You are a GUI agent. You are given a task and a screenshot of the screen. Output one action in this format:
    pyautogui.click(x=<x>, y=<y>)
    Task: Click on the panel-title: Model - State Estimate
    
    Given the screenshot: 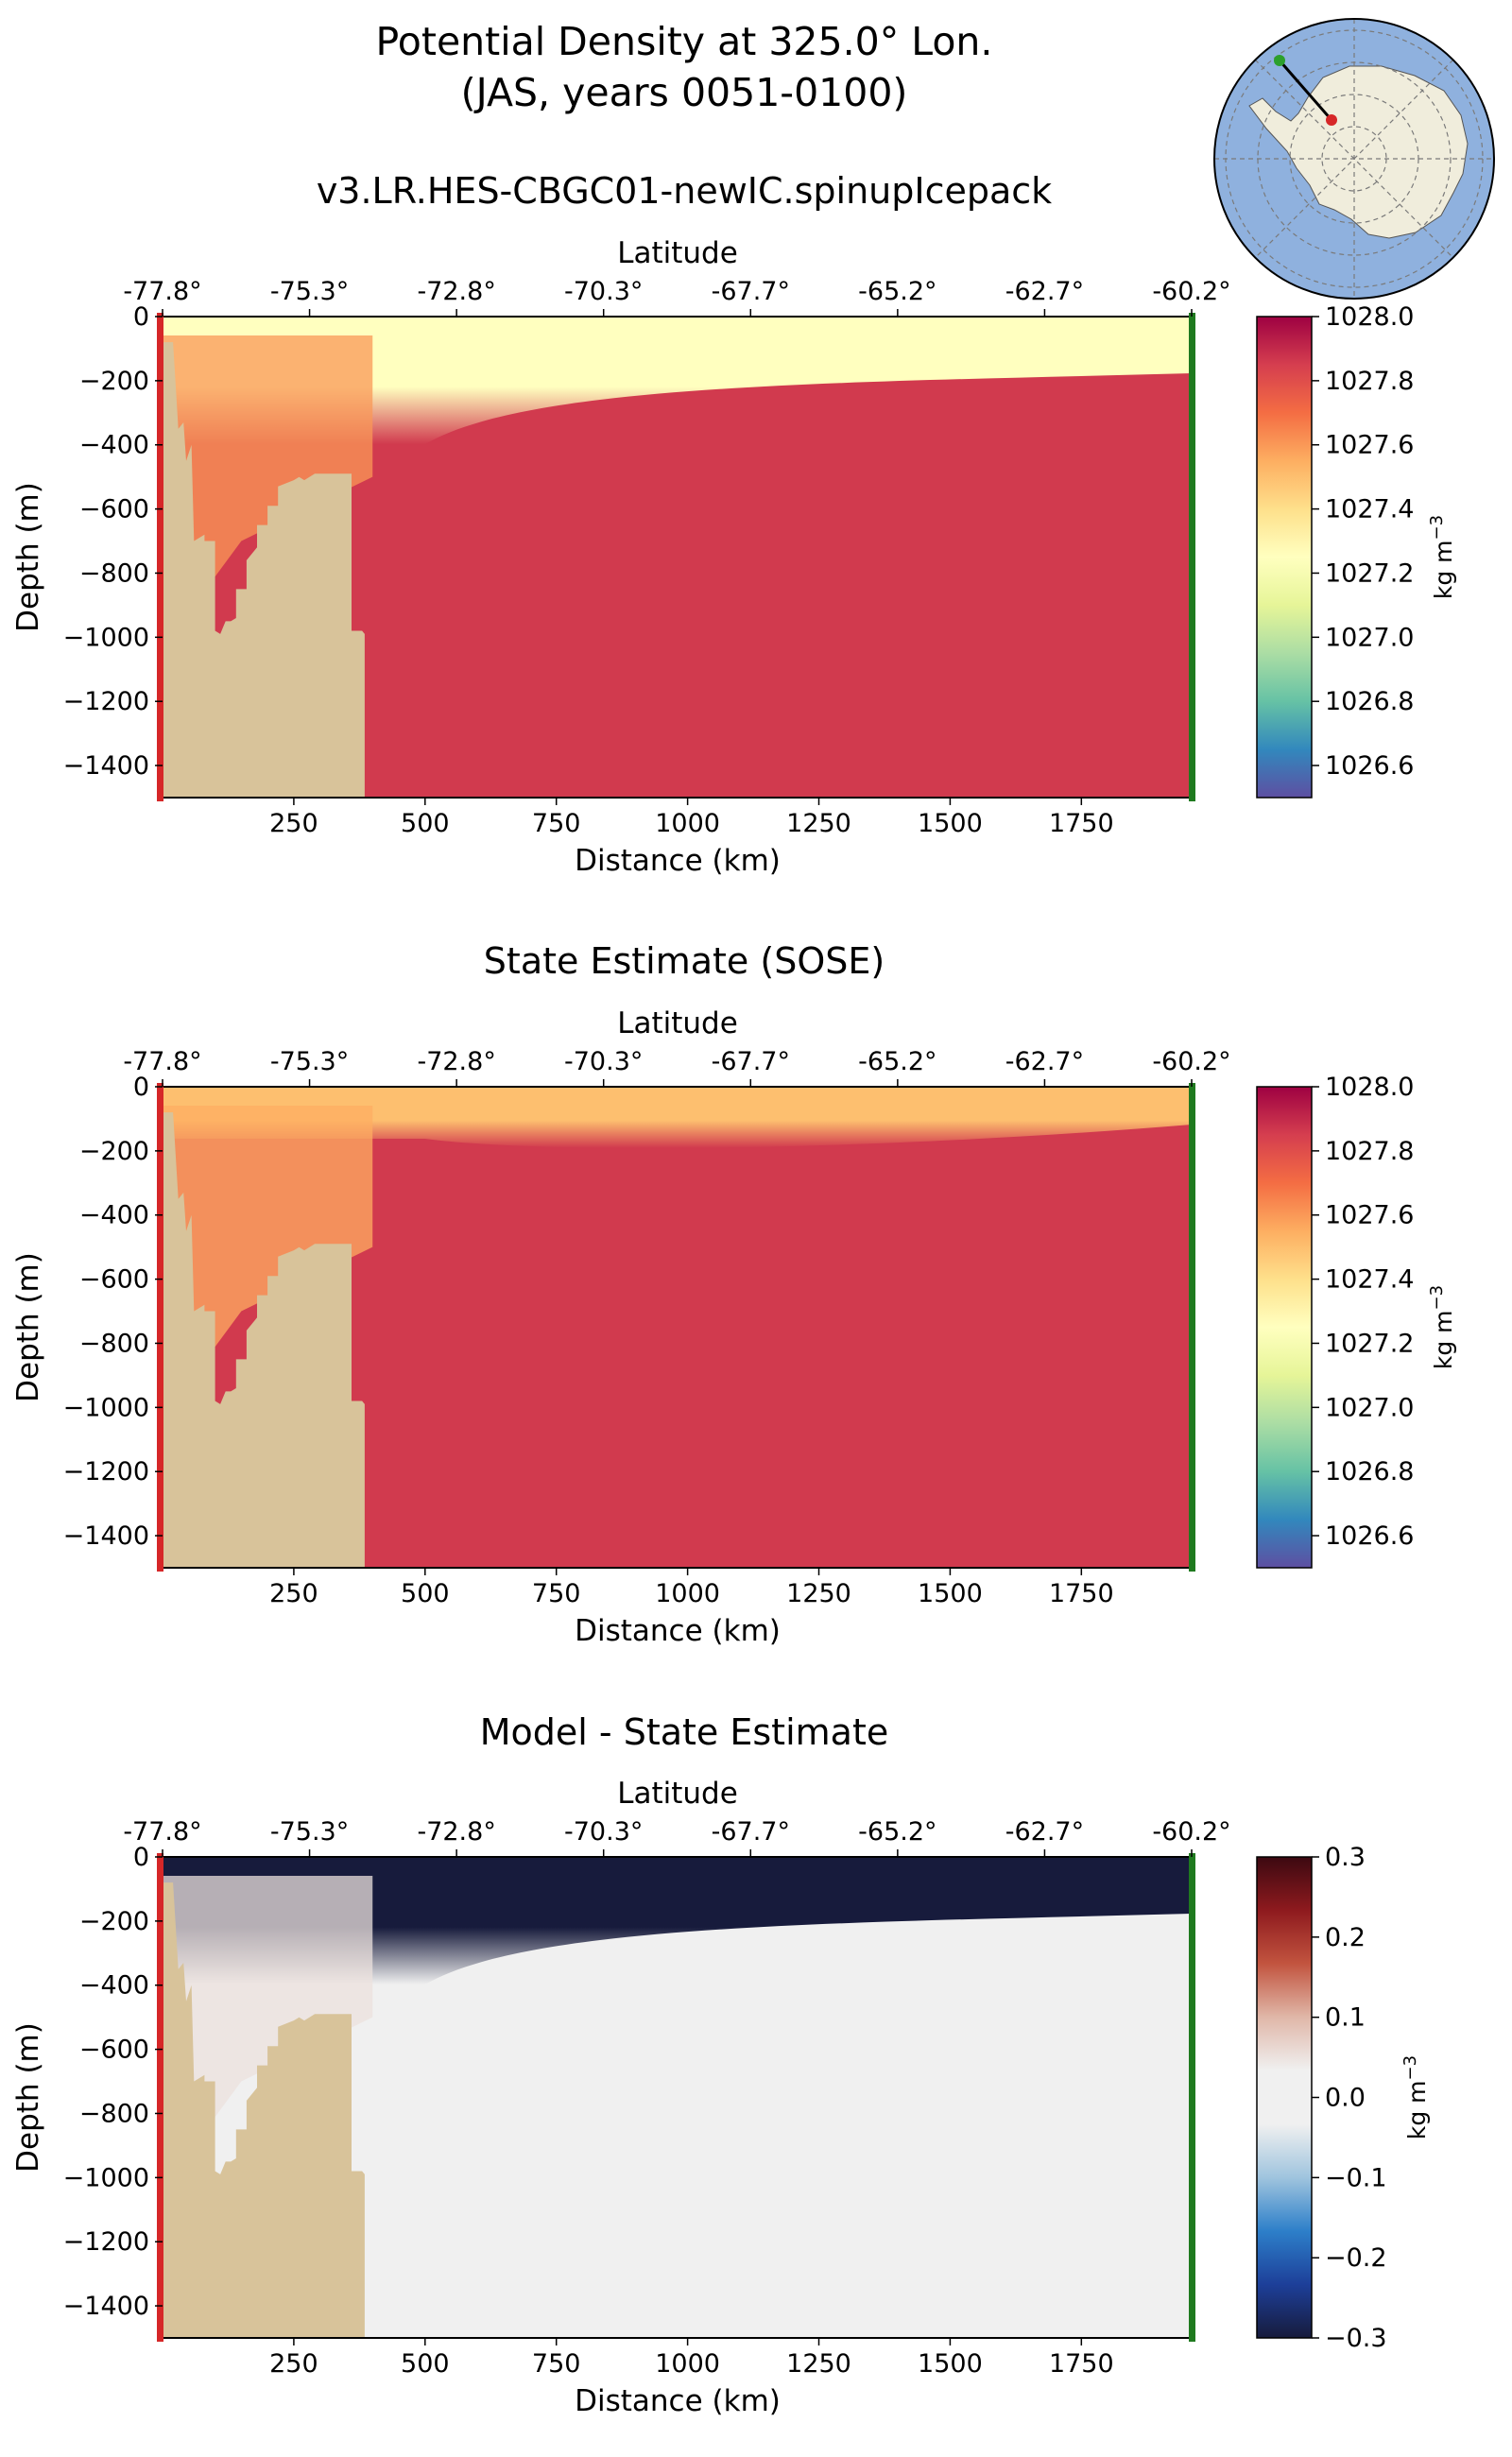 What is the action you would take?
    pyautogui.click(x=684, y=1732)
    